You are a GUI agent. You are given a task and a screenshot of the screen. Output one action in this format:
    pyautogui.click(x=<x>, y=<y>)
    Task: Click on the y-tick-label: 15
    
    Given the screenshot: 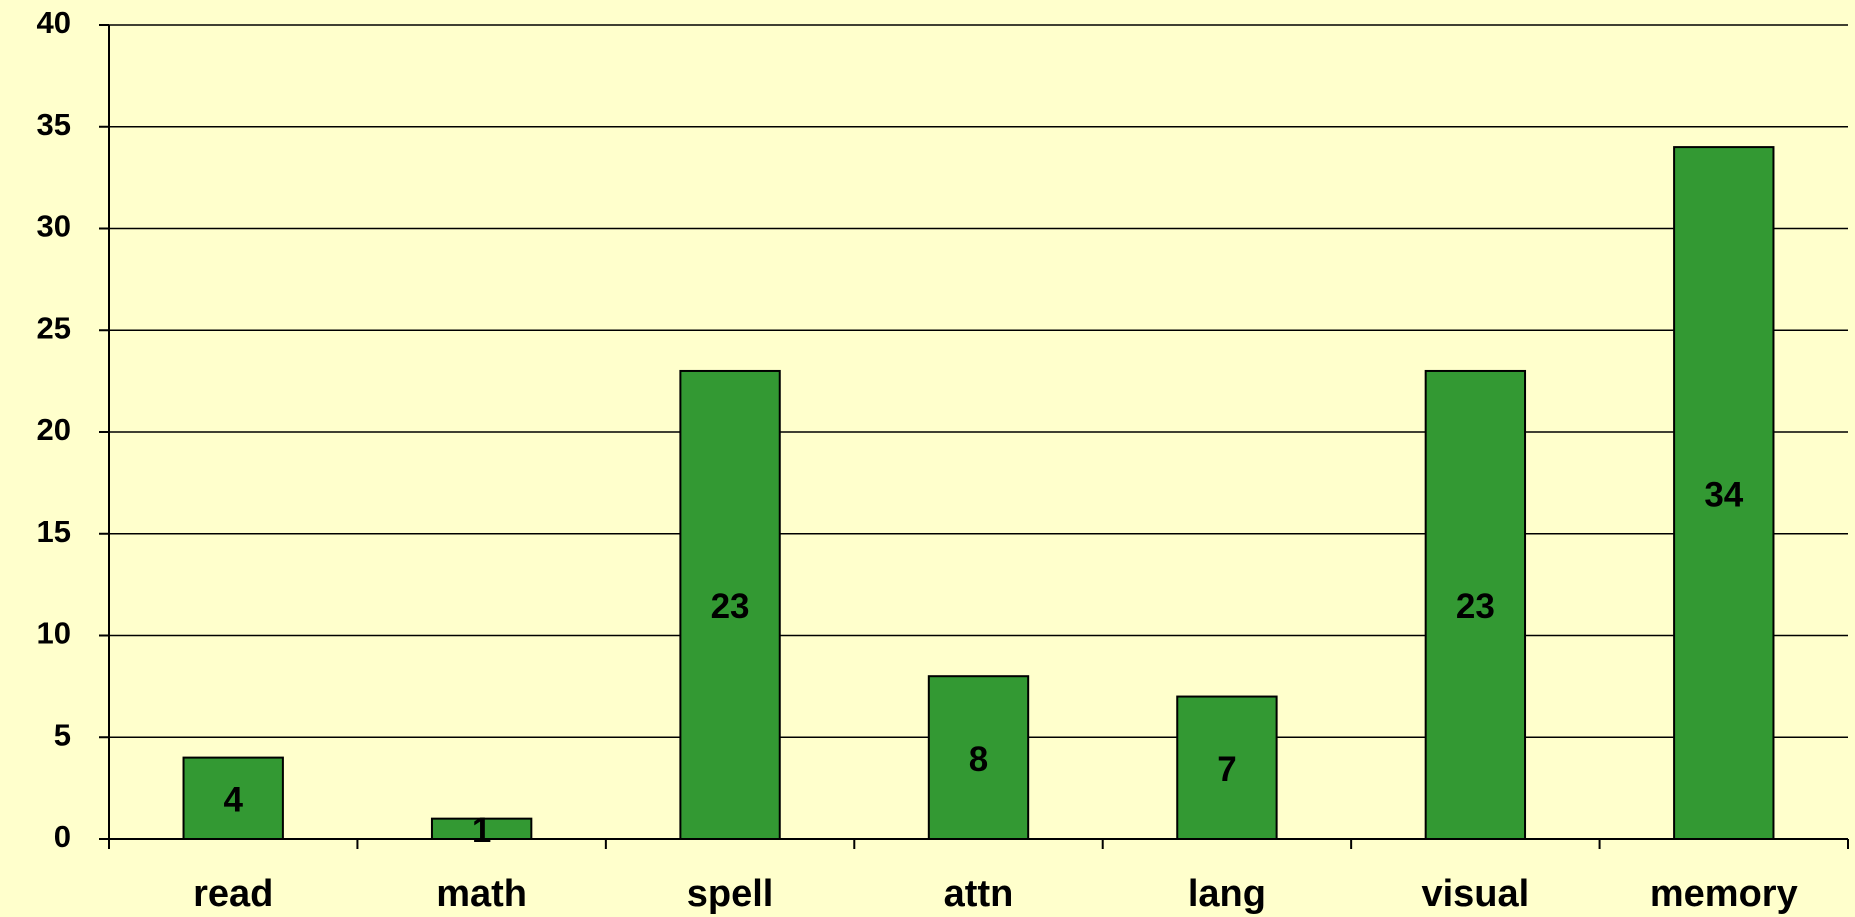 What is the action you would take?
    pyautogui.click(x=54, y=531)
    